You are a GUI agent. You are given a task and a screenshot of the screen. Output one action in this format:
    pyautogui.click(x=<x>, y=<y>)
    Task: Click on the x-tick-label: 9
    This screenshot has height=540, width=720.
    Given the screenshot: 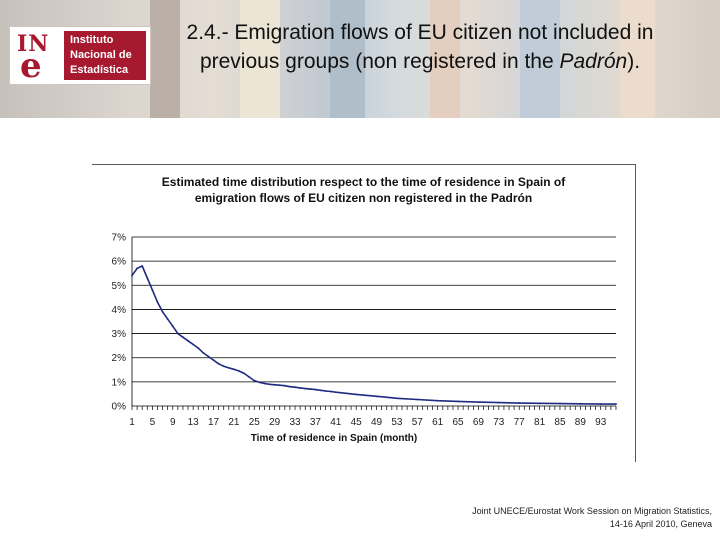 What is the action you would take?
    pyautogui.click(x=173, y=422)
    